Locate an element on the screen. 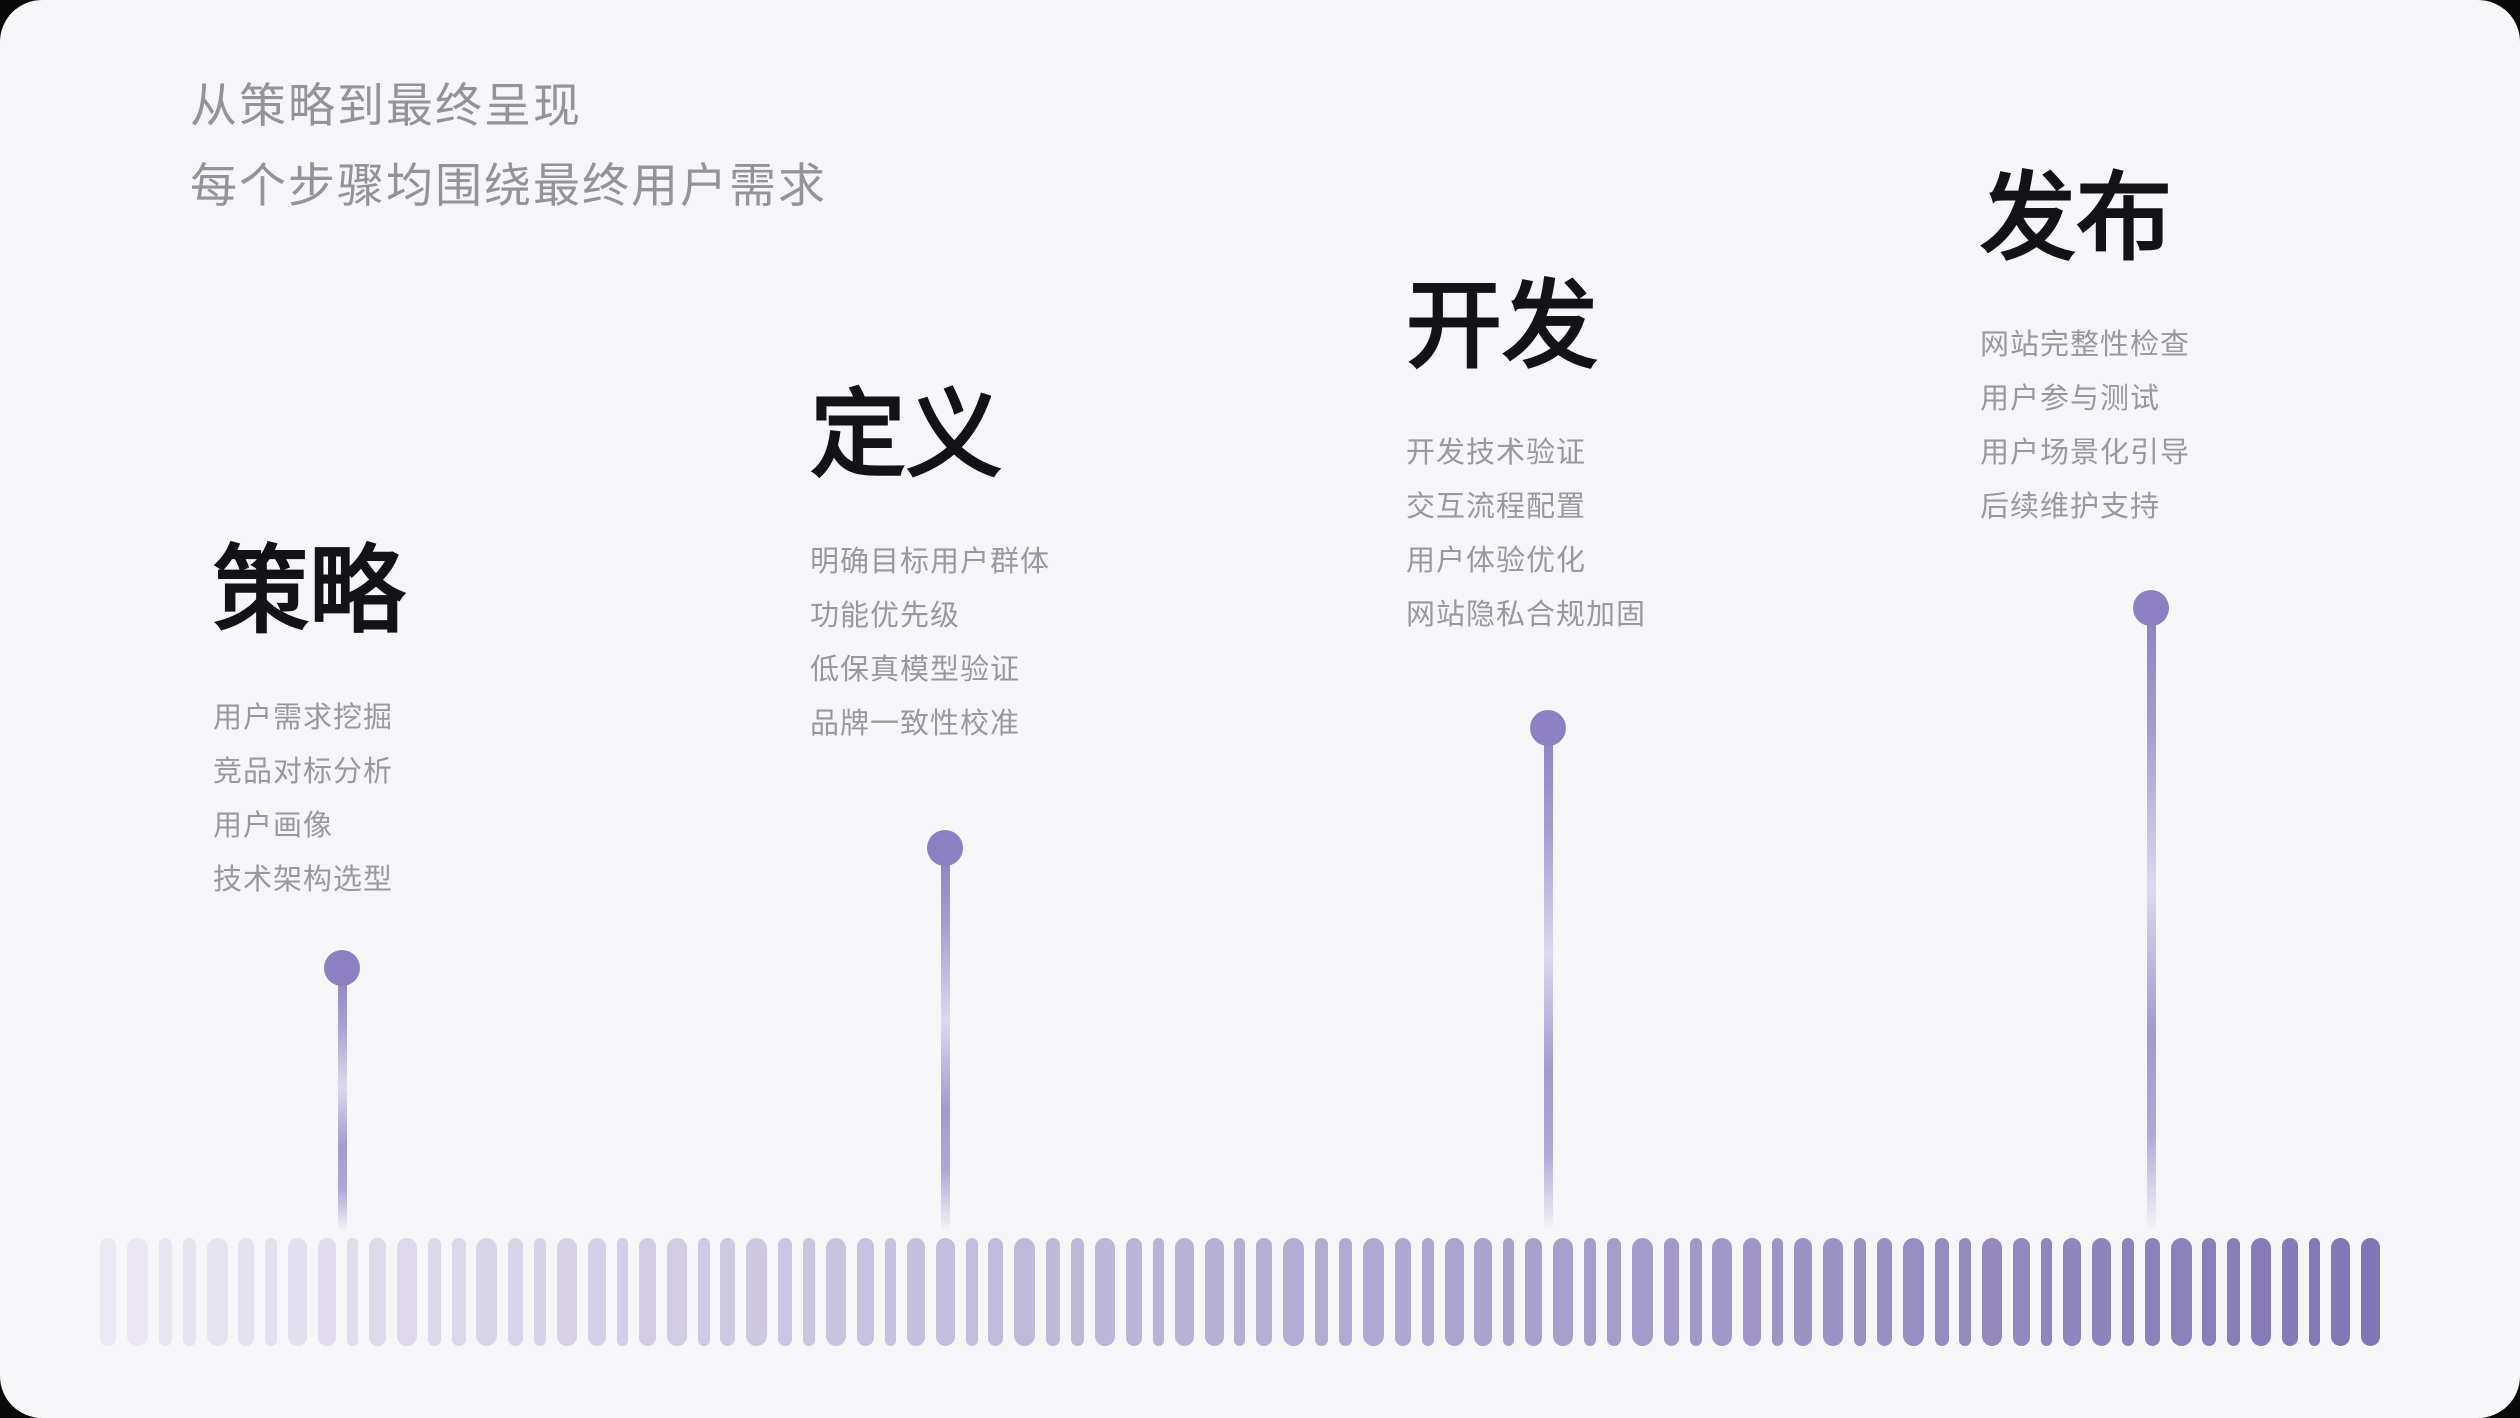 This screenshot has width=2520, height=1418. stage-develop: 开发 开发技术验证 交互流程配置 用户体验优化 网站隐私合规加固 is located at coordinates (1526, 465).